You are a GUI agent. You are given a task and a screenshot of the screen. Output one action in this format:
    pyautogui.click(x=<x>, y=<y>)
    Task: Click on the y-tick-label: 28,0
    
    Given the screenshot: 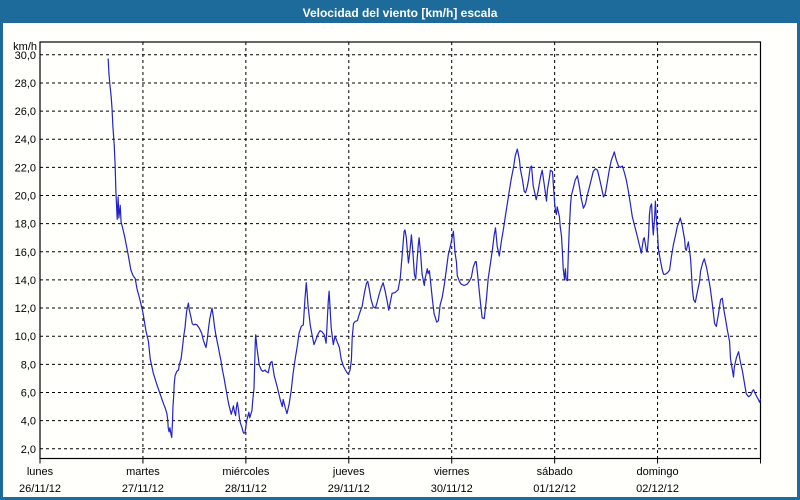 What is the action you would take?
    pyautogui.click(x=25, y=84)
    